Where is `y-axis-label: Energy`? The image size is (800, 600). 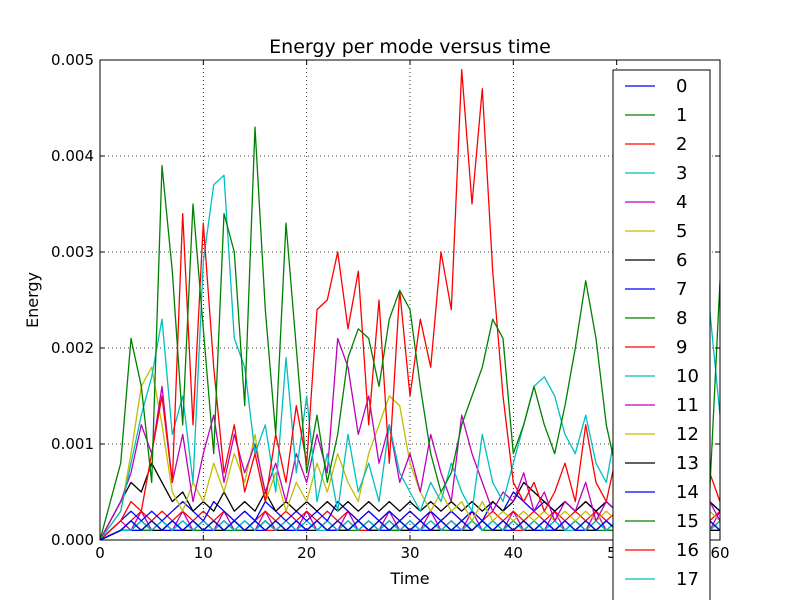 y-axis-label: Energy is located at coordinates (32, 300).